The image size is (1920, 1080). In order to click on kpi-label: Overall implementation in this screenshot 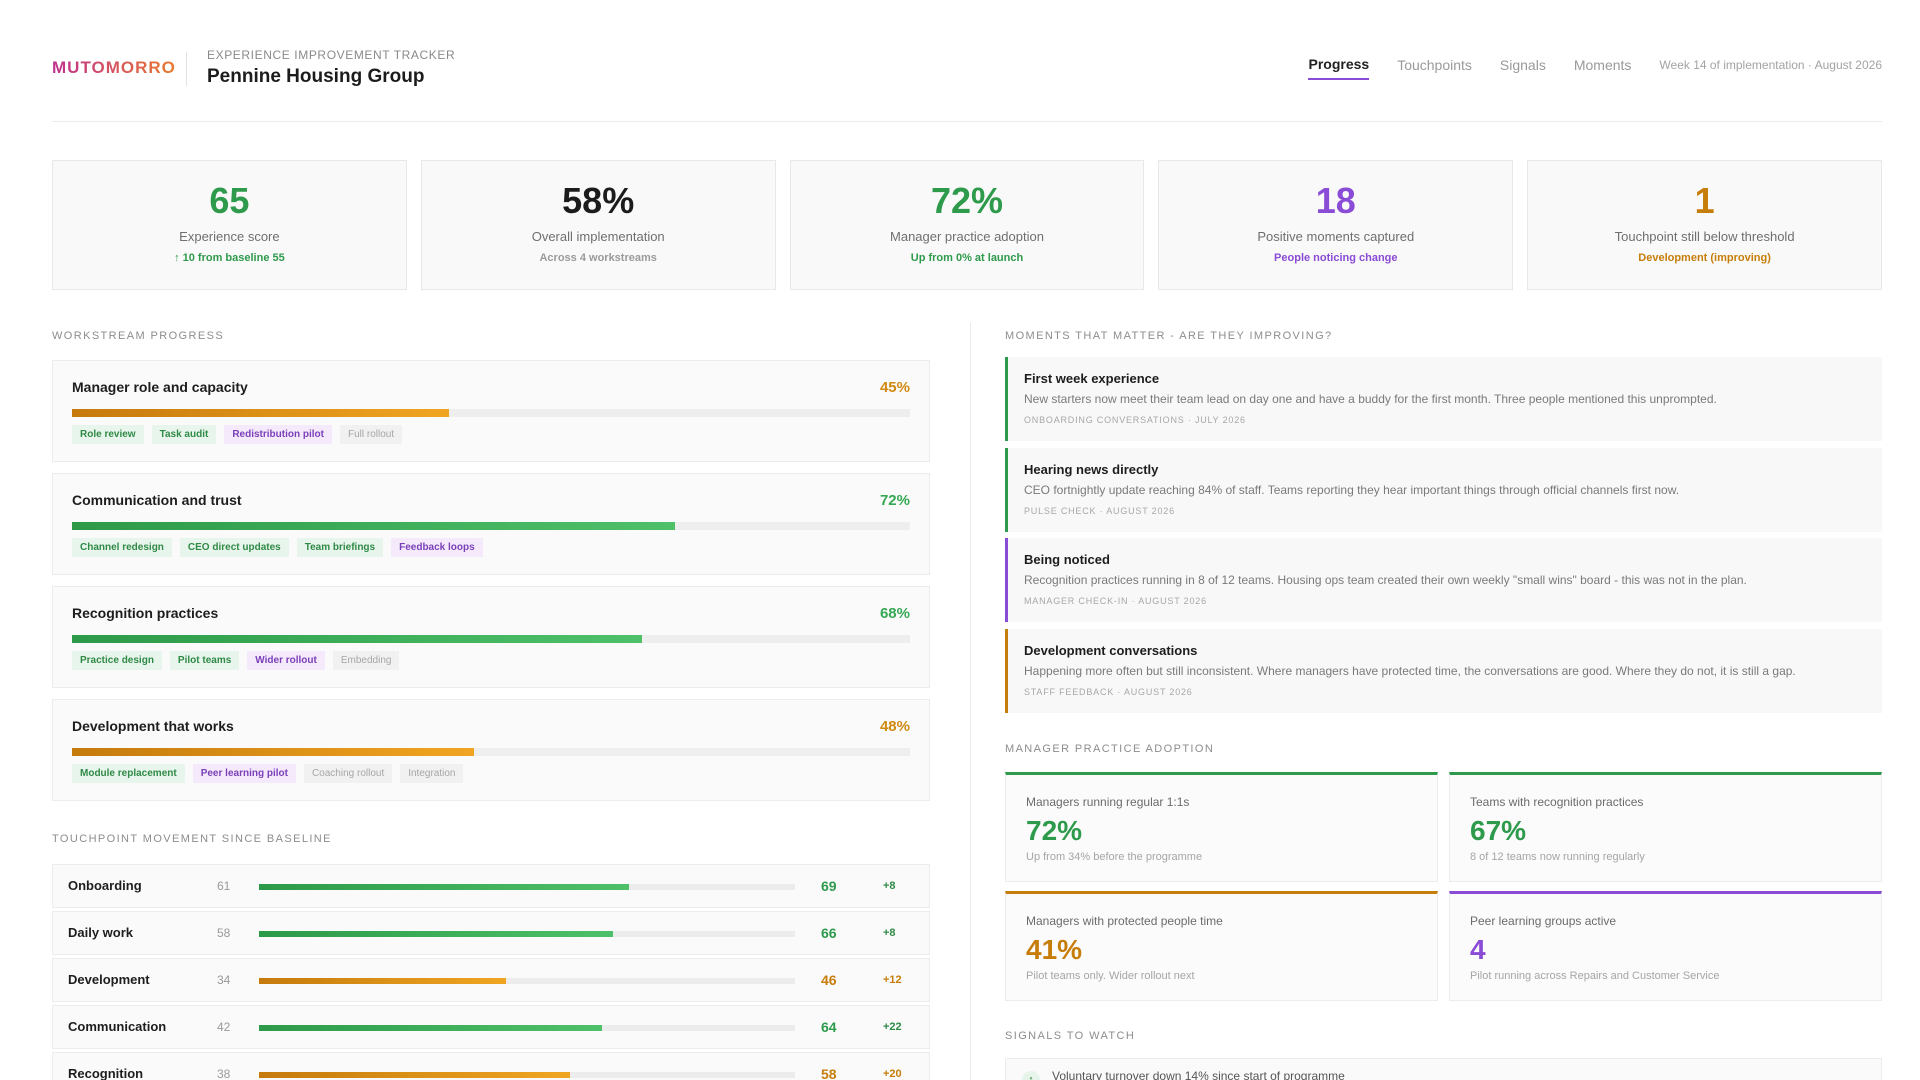, I will do `click(598, 236)`.